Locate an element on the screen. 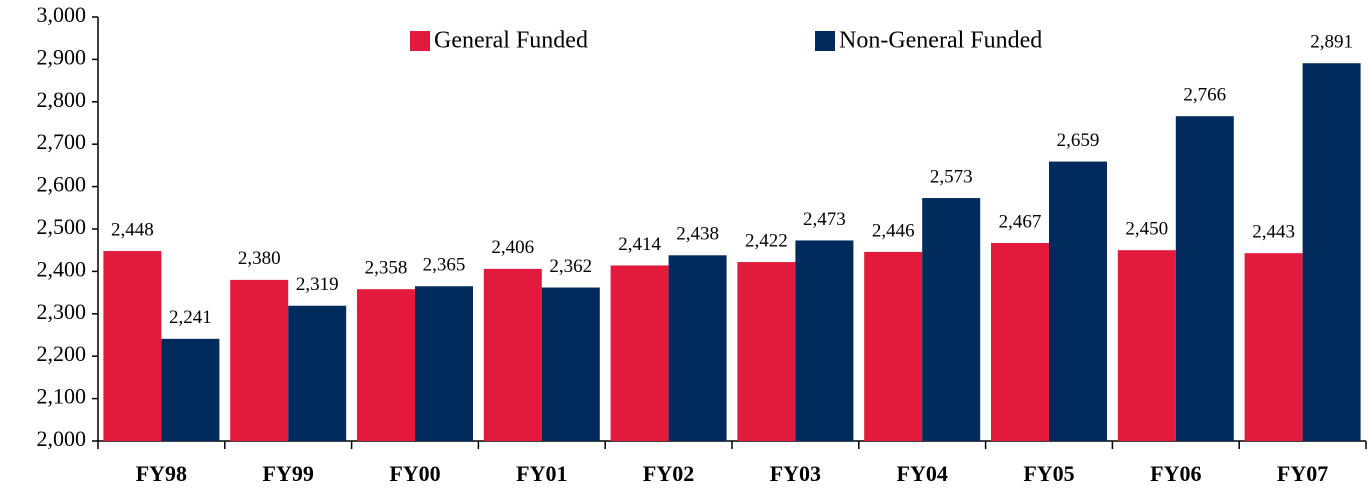  x-tick-label: FY99 is located at coordinates (288, 473).